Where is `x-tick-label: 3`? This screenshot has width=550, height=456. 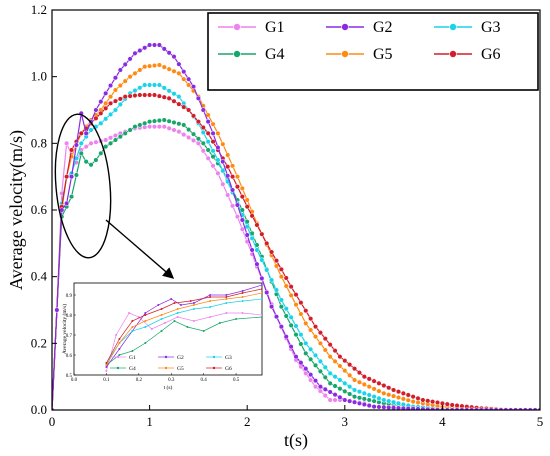
x-tick-label: 3 is located at coordinates (345, 421).